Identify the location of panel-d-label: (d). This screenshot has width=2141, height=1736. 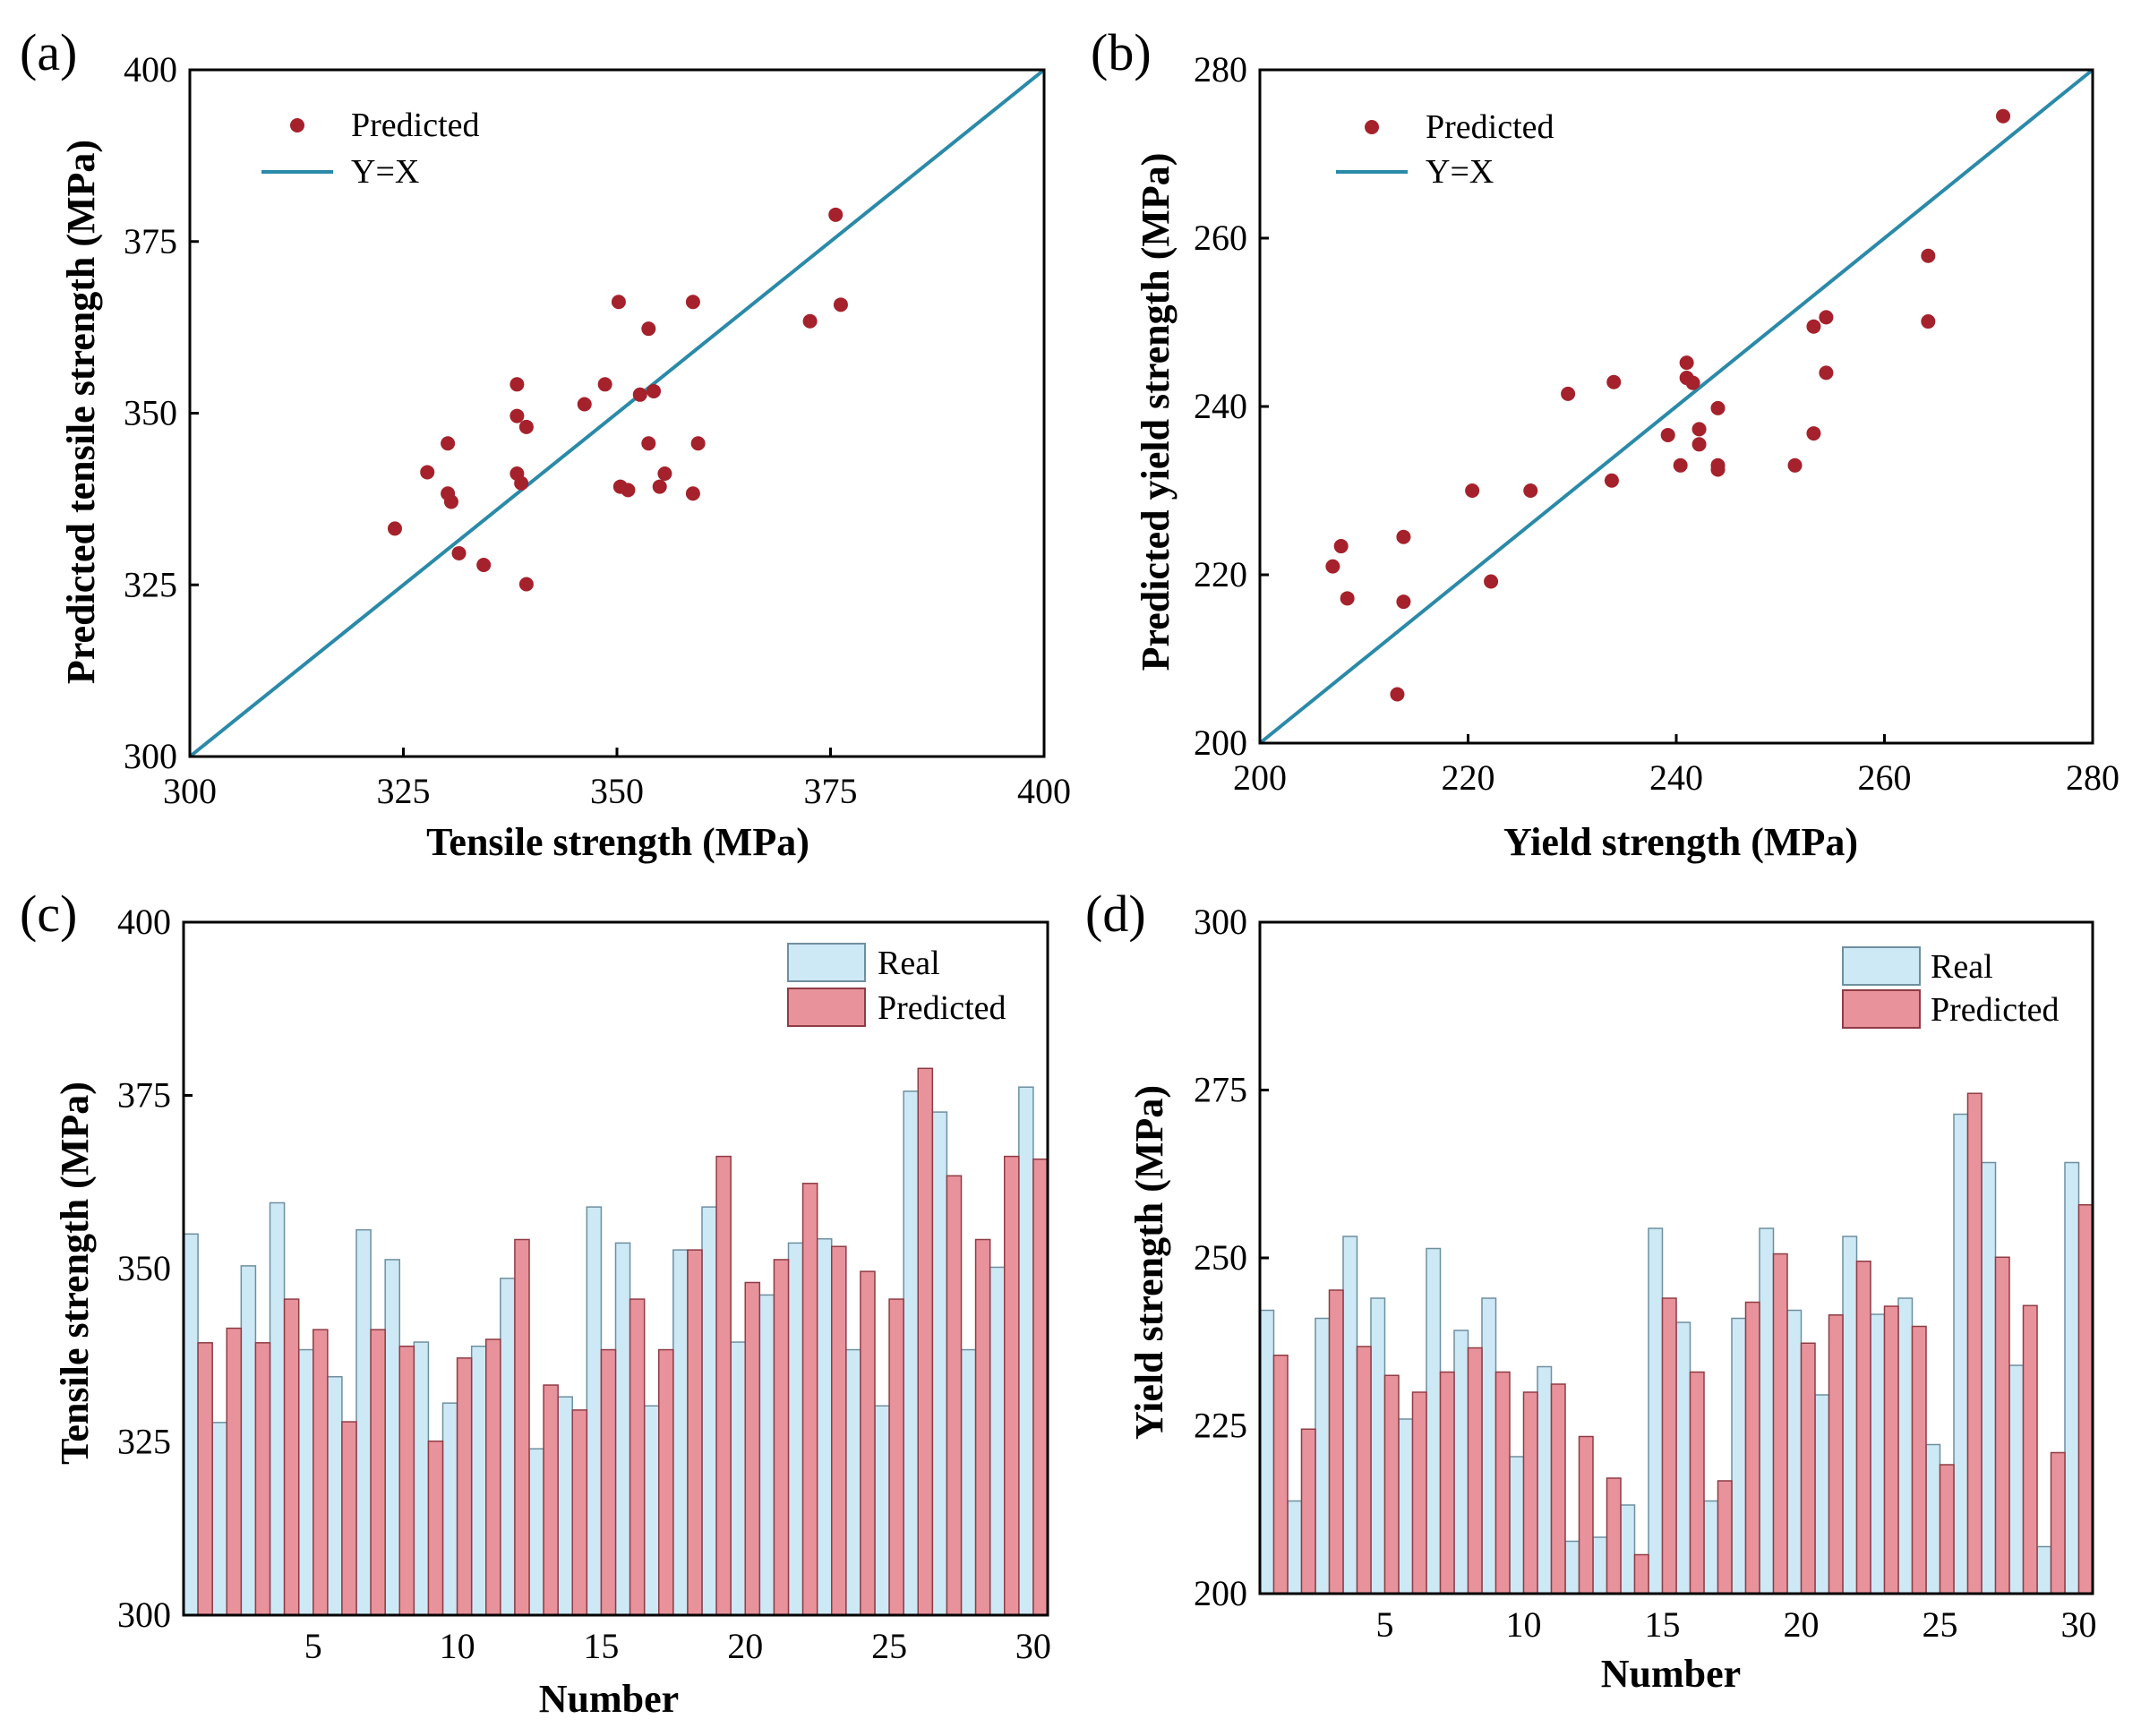
(1115, 914).